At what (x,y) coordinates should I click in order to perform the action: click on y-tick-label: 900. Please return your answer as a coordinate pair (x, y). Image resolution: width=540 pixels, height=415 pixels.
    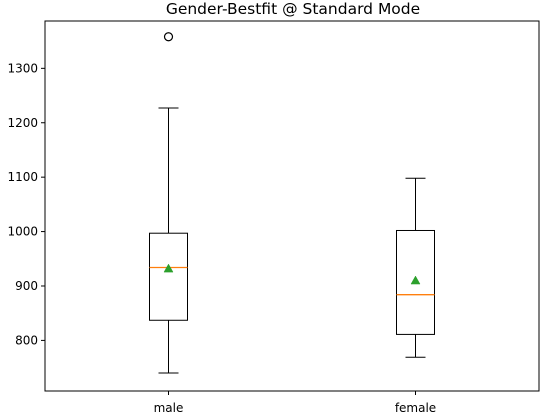
    Looking at the image, I should click on (26, 286).